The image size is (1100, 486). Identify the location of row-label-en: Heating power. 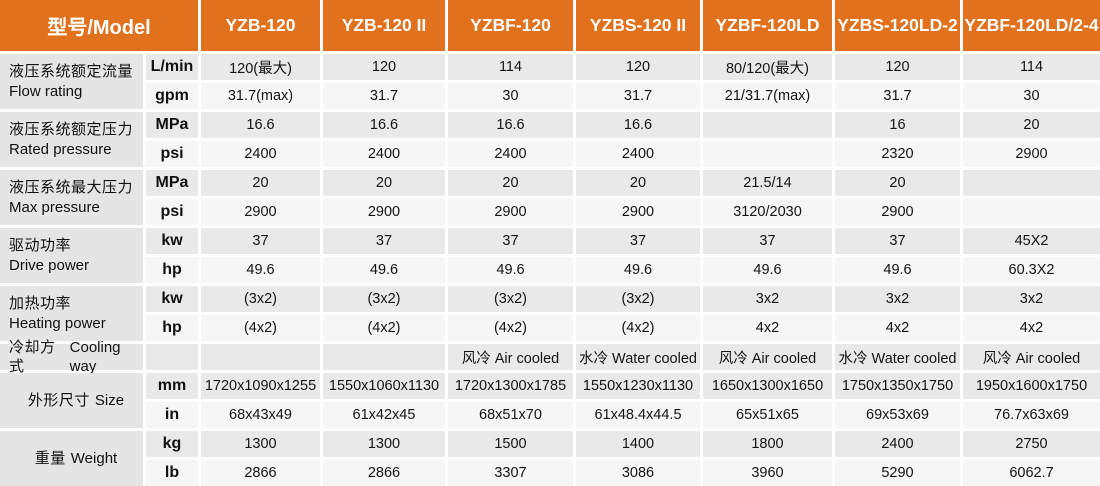
(57, 323).